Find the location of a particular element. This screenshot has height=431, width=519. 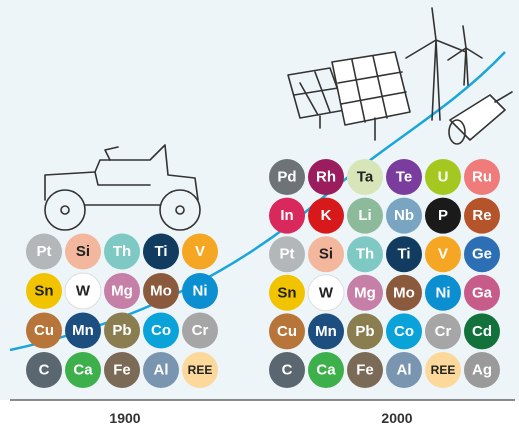

element-symbol: K is located at coordinates (326, 215).